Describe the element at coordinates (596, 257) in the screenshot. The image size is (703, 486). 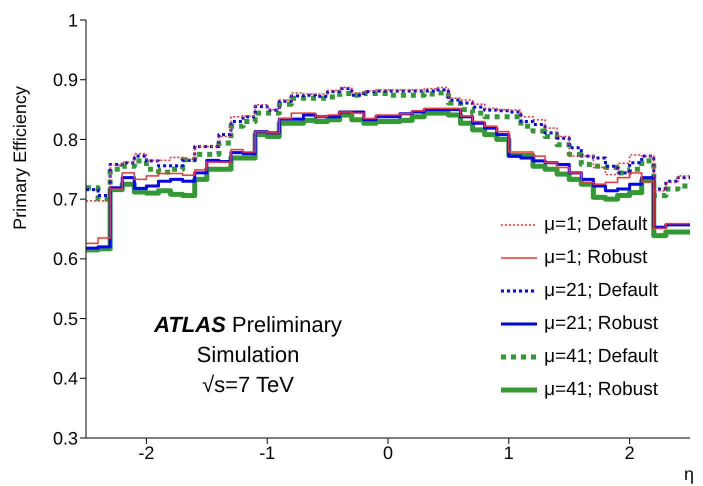
I see `legend-label: μ=1; Robust` at that location.